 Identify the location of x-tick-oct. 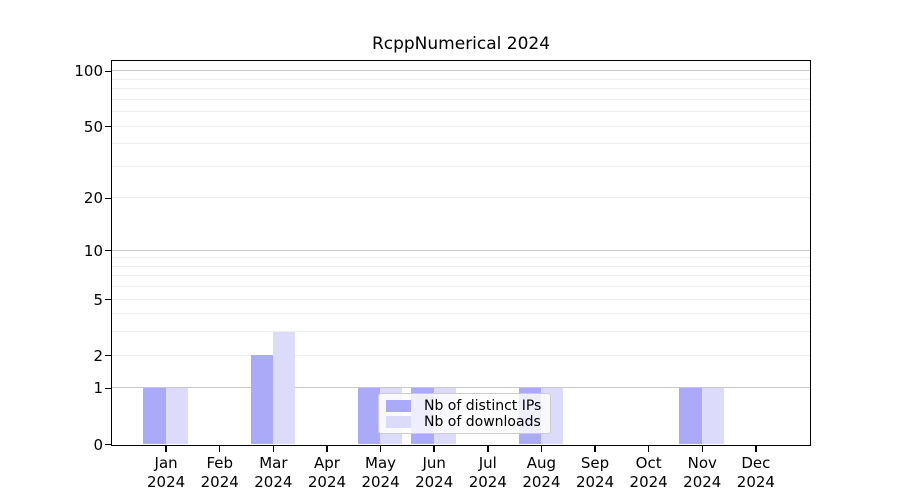
(648, 449).